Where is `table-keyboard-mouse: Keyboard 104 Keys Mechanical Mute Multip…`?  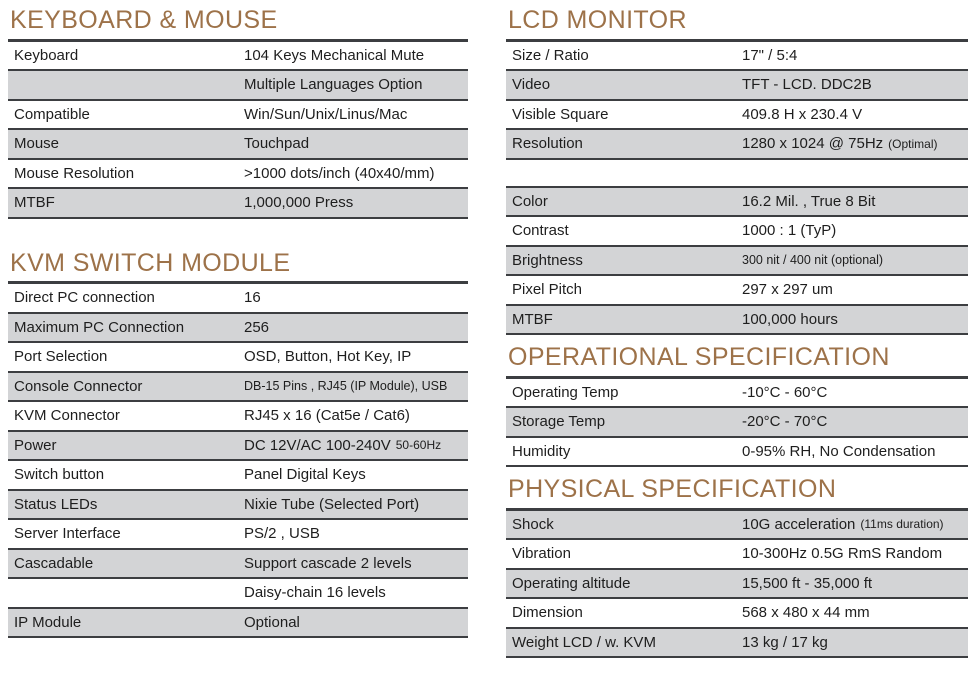 table-keyboard-mouse: Keyboard 104 Keys Mechanical Mute Multip… is located at coordinates (238, 130).